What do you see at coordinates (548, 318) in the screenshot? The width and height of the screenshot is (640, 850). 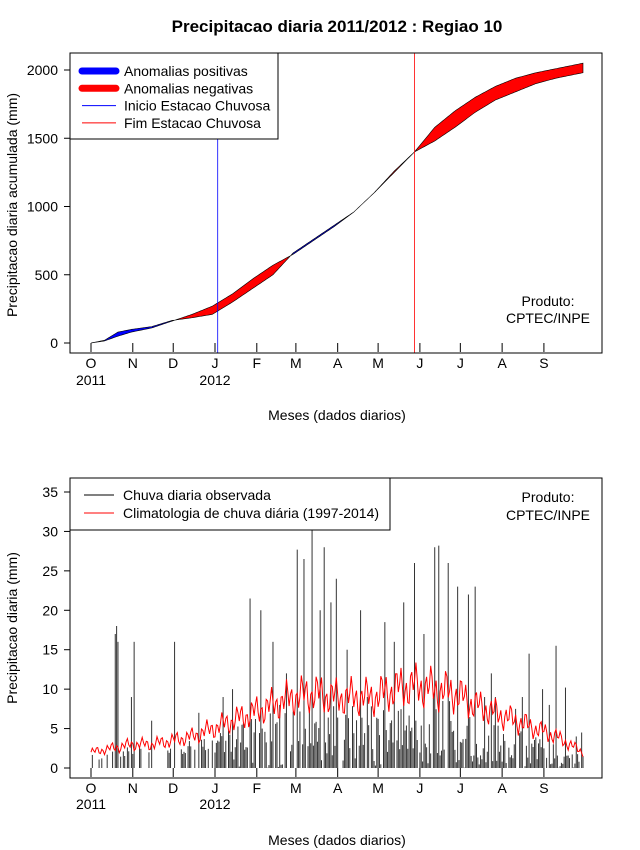 I see `top-product-source: CPTEC/INPE` at bounding box center [548, 318].